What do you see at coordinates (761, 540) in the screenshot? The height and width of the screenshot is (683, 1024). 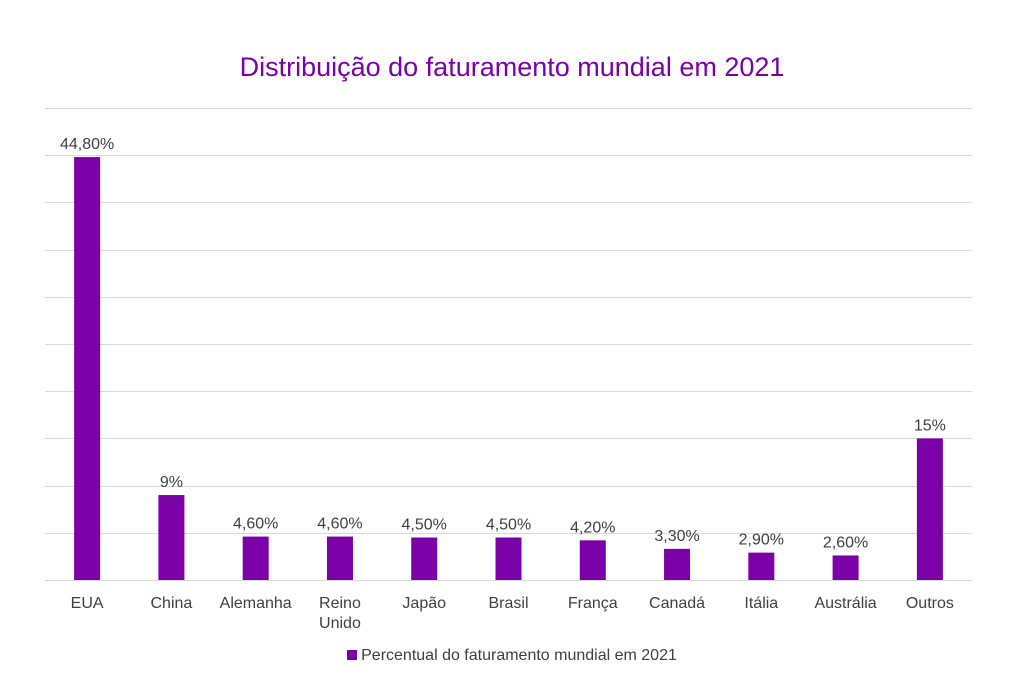 I see `data-label: 2,90%` at bounding box center [761, 540].